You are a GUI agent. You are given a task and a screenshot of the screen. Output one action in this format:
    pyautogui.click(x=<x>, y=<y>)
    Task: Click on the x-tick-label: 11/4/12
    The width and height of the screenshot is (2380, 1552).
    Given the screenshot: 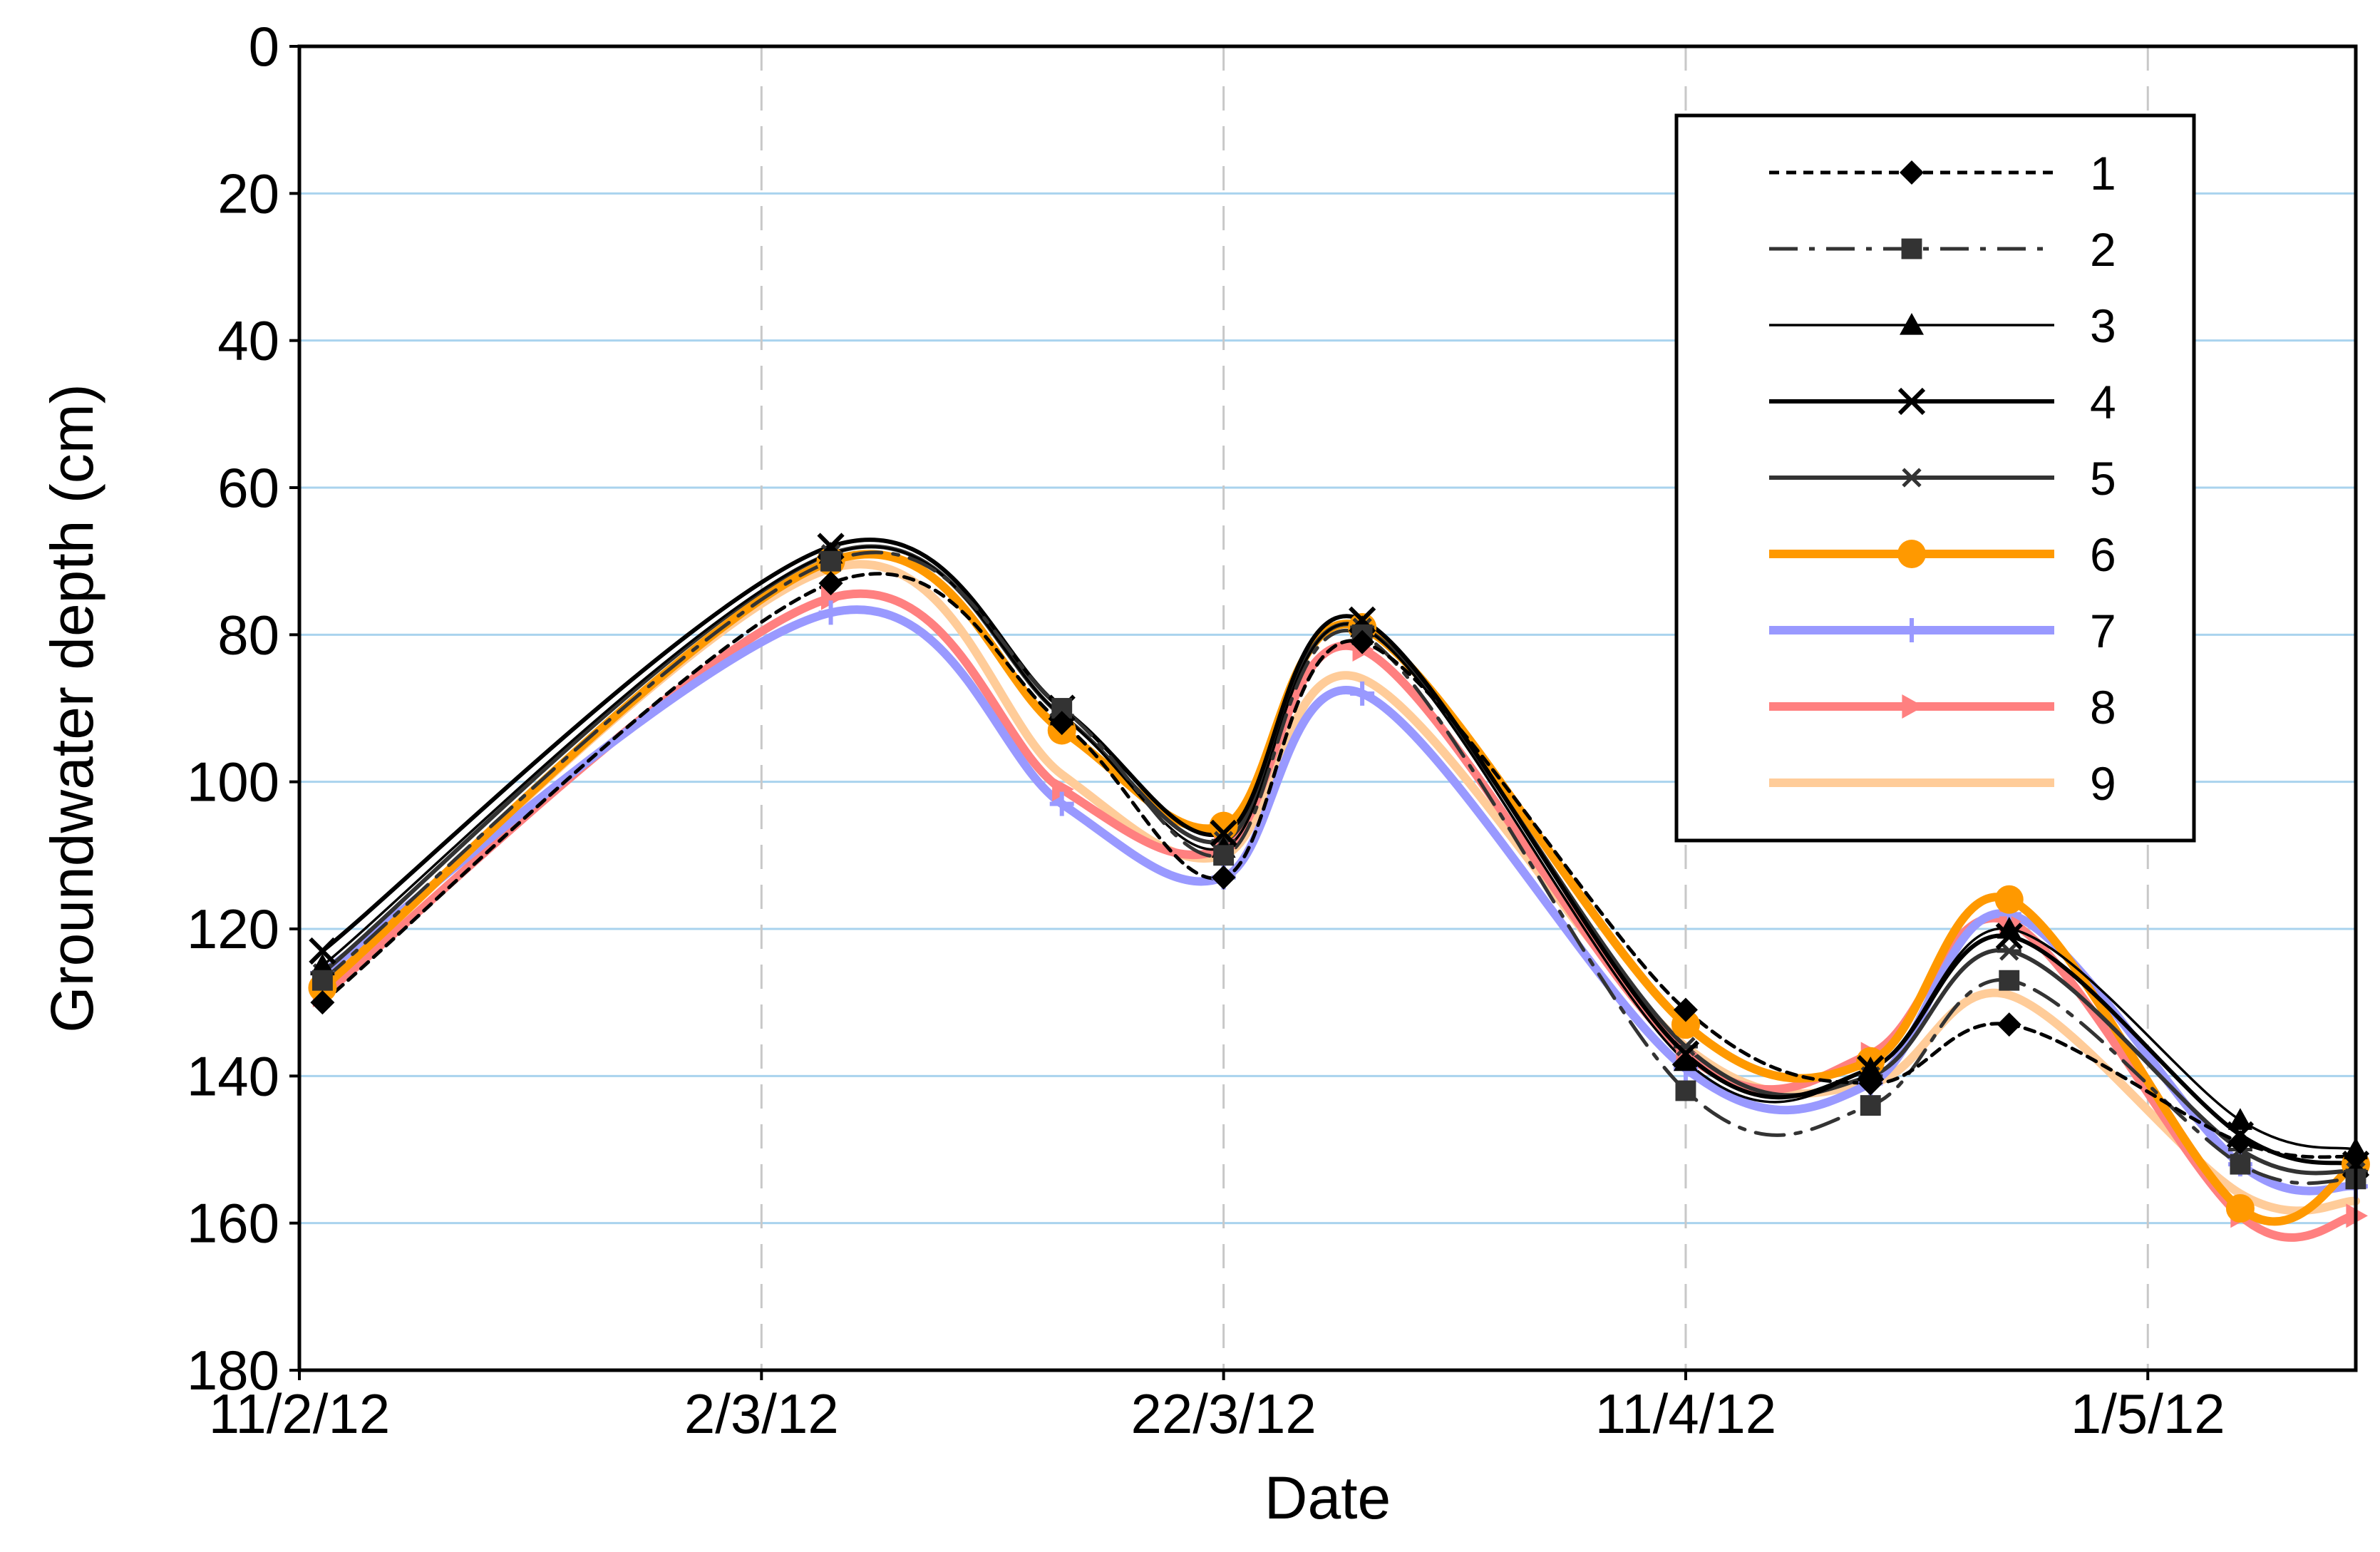 What is the action you would take?
    pyautogui.click(x=1685, y=1413)
    